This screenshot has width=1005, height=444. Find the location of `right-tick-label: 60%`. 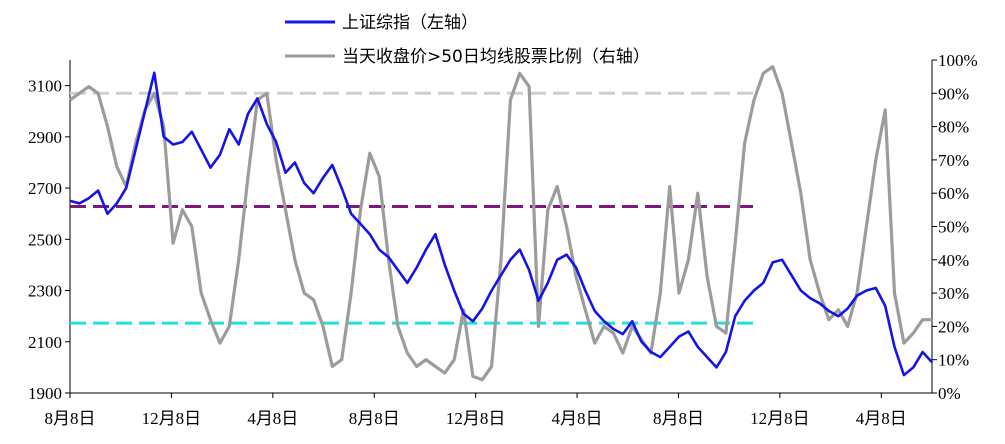

right-tick-label: 60% is located at coordinates (953, 193).